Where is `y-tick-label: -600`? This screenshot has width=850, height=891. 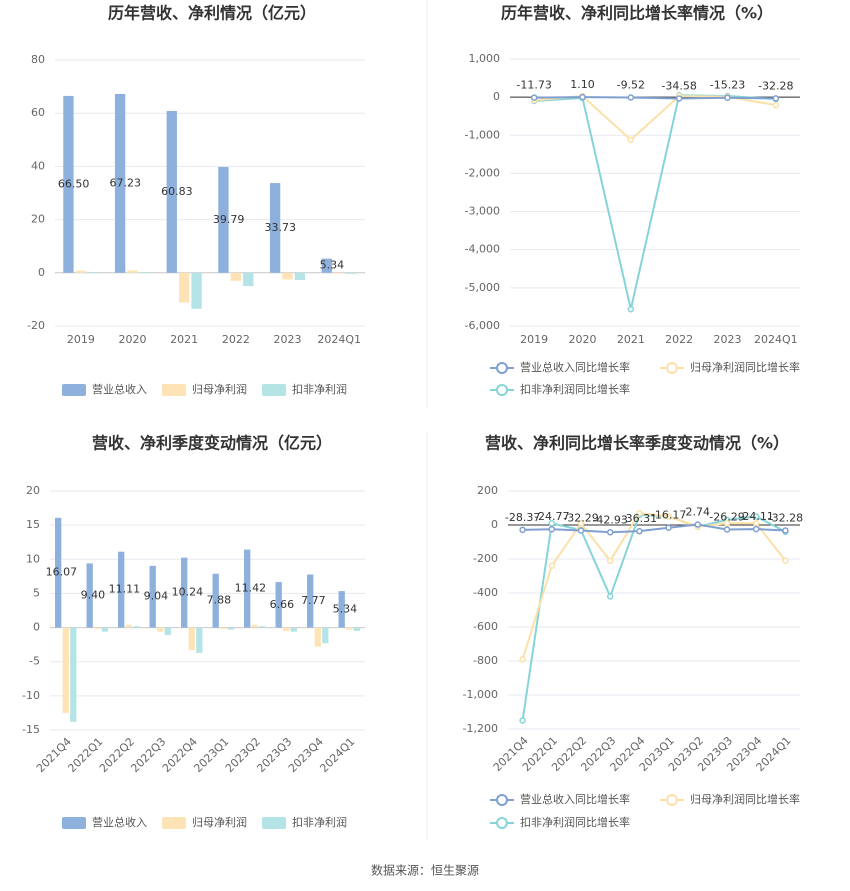
y-tick-label: -600 is located at coordinates (485, 626).